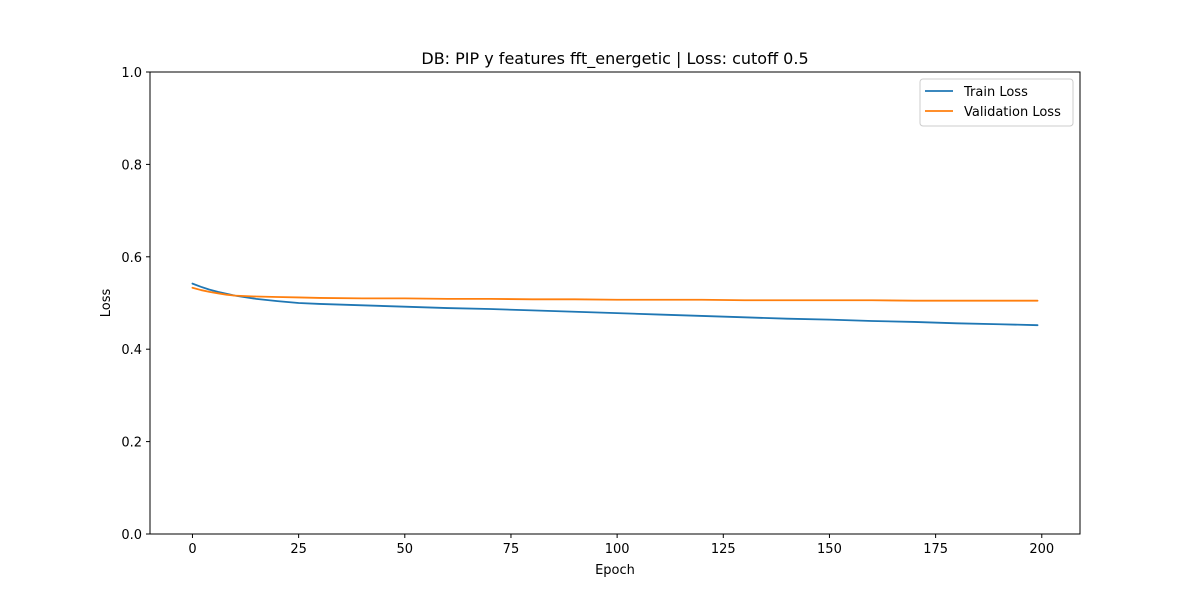 The width and height of the screenshot is (1200, 604). I want to click on series-line-validation-loss, so click(615, 294).